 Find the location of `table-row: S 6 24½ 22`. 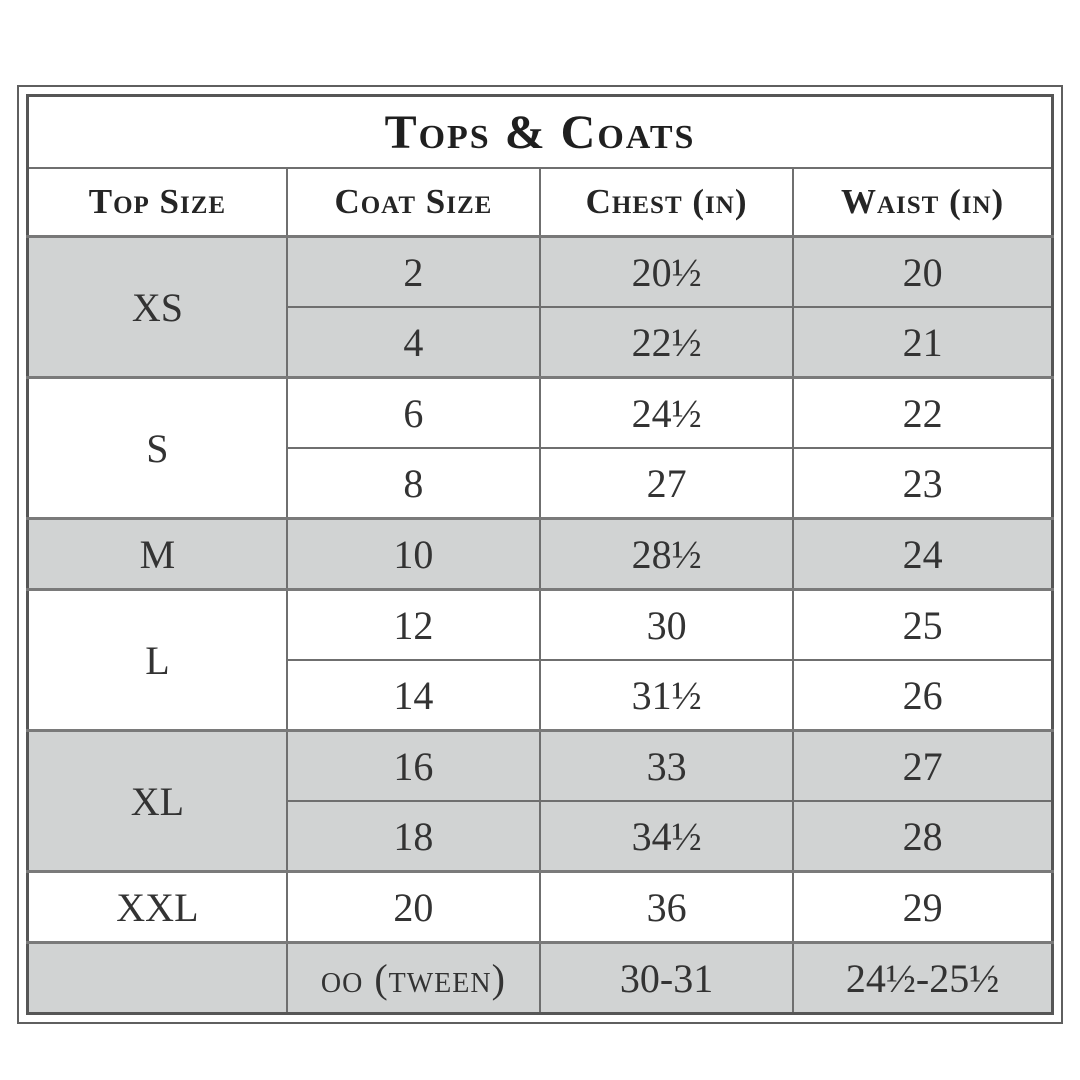

table-row: S 6 24½ 22 is located at coordinates (540, 448).